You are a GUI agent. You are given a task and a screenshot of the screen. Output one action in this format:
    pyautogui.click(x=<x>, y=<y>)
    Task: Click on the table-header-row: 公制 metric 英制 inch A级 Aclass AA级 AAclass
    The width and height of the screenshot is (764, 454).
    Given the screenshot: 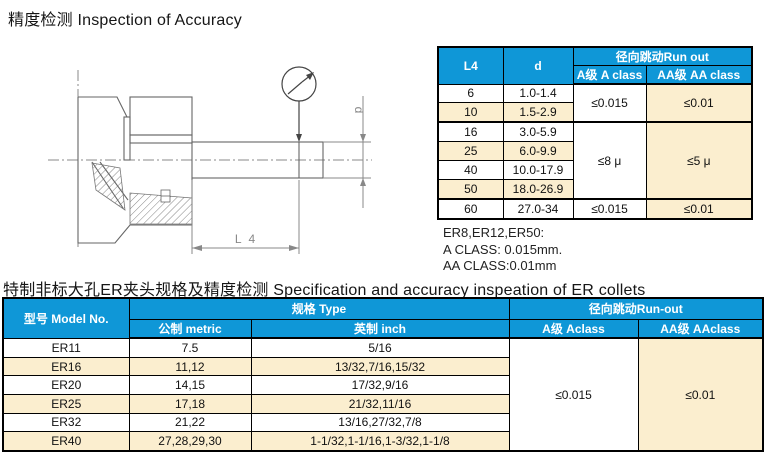 What is the action you would take?
    pyautogui.click(x=383, y=328)
    